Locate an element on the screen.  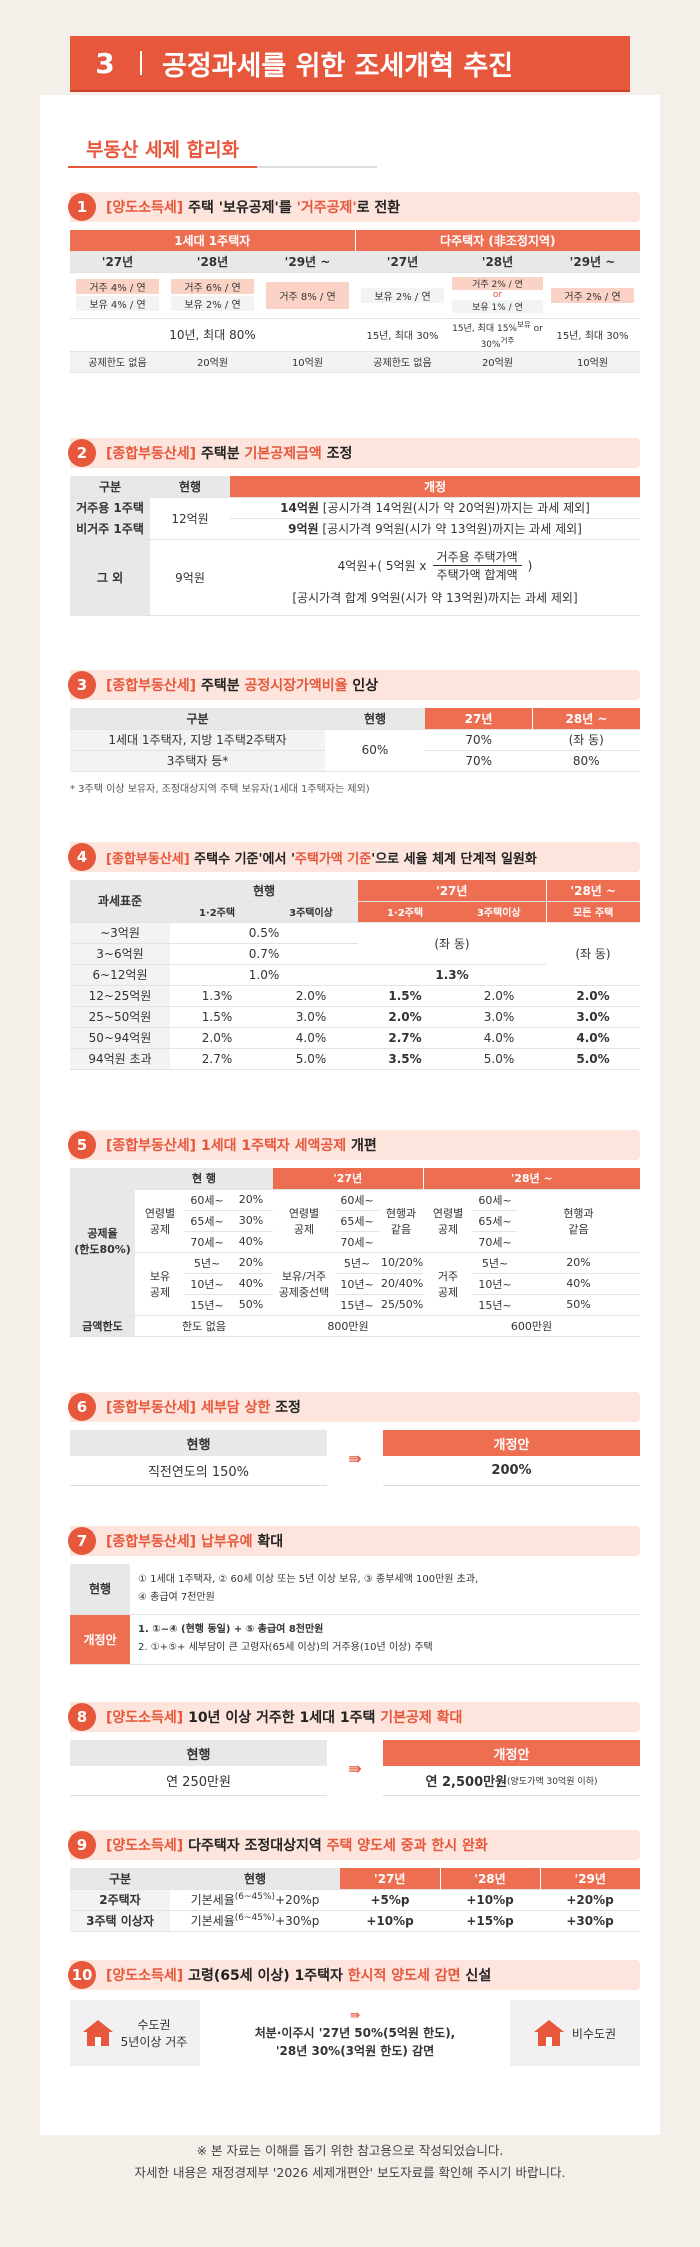
item-title: 2 [종합부동산세] 주택분 기본공제금액 조정 is located at coordinates (354, 453).